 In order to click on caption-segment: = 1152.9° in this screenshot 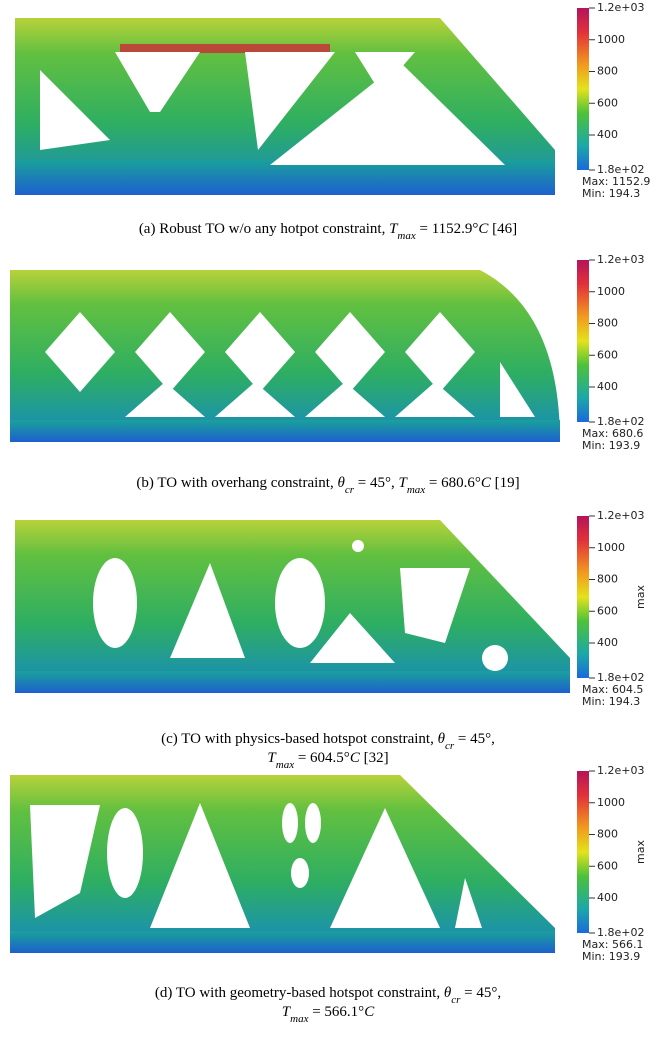, I will do `click(447, 229)`.